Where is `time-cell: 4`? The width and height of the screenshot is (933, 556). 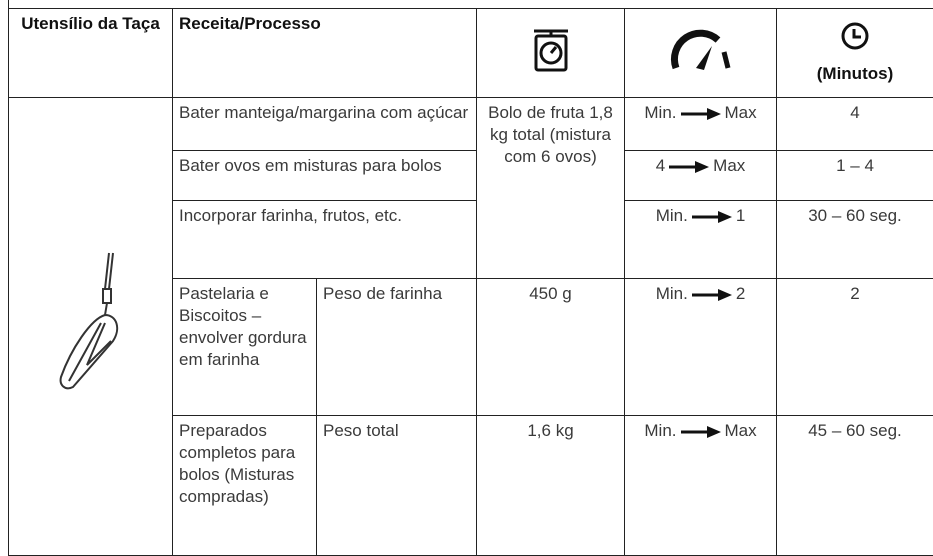
time-cell: 4 is located at coordinates (855, 124).